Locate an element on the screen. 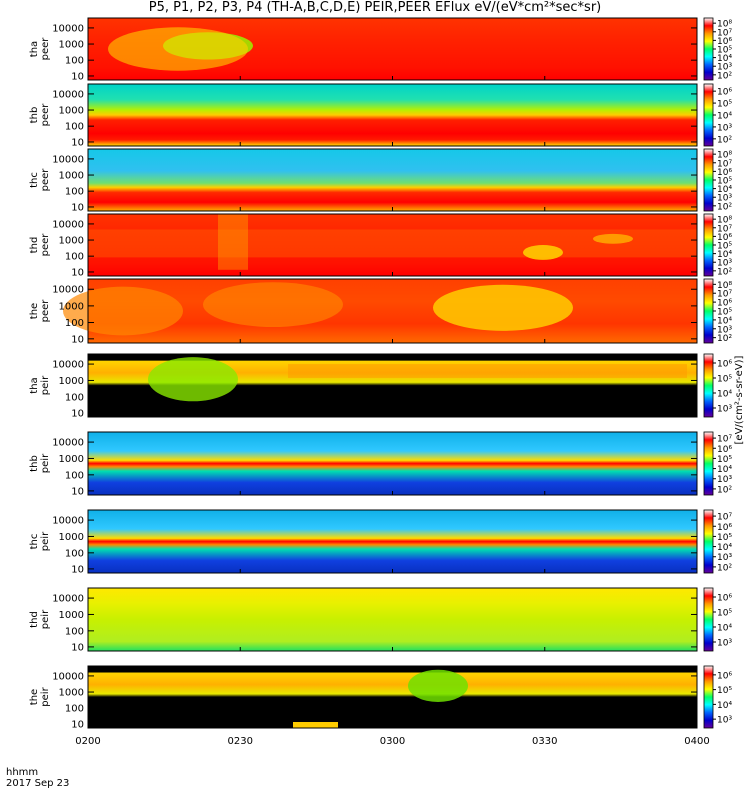  x-tick-label: 0330 is located at coordinates (544, 741).